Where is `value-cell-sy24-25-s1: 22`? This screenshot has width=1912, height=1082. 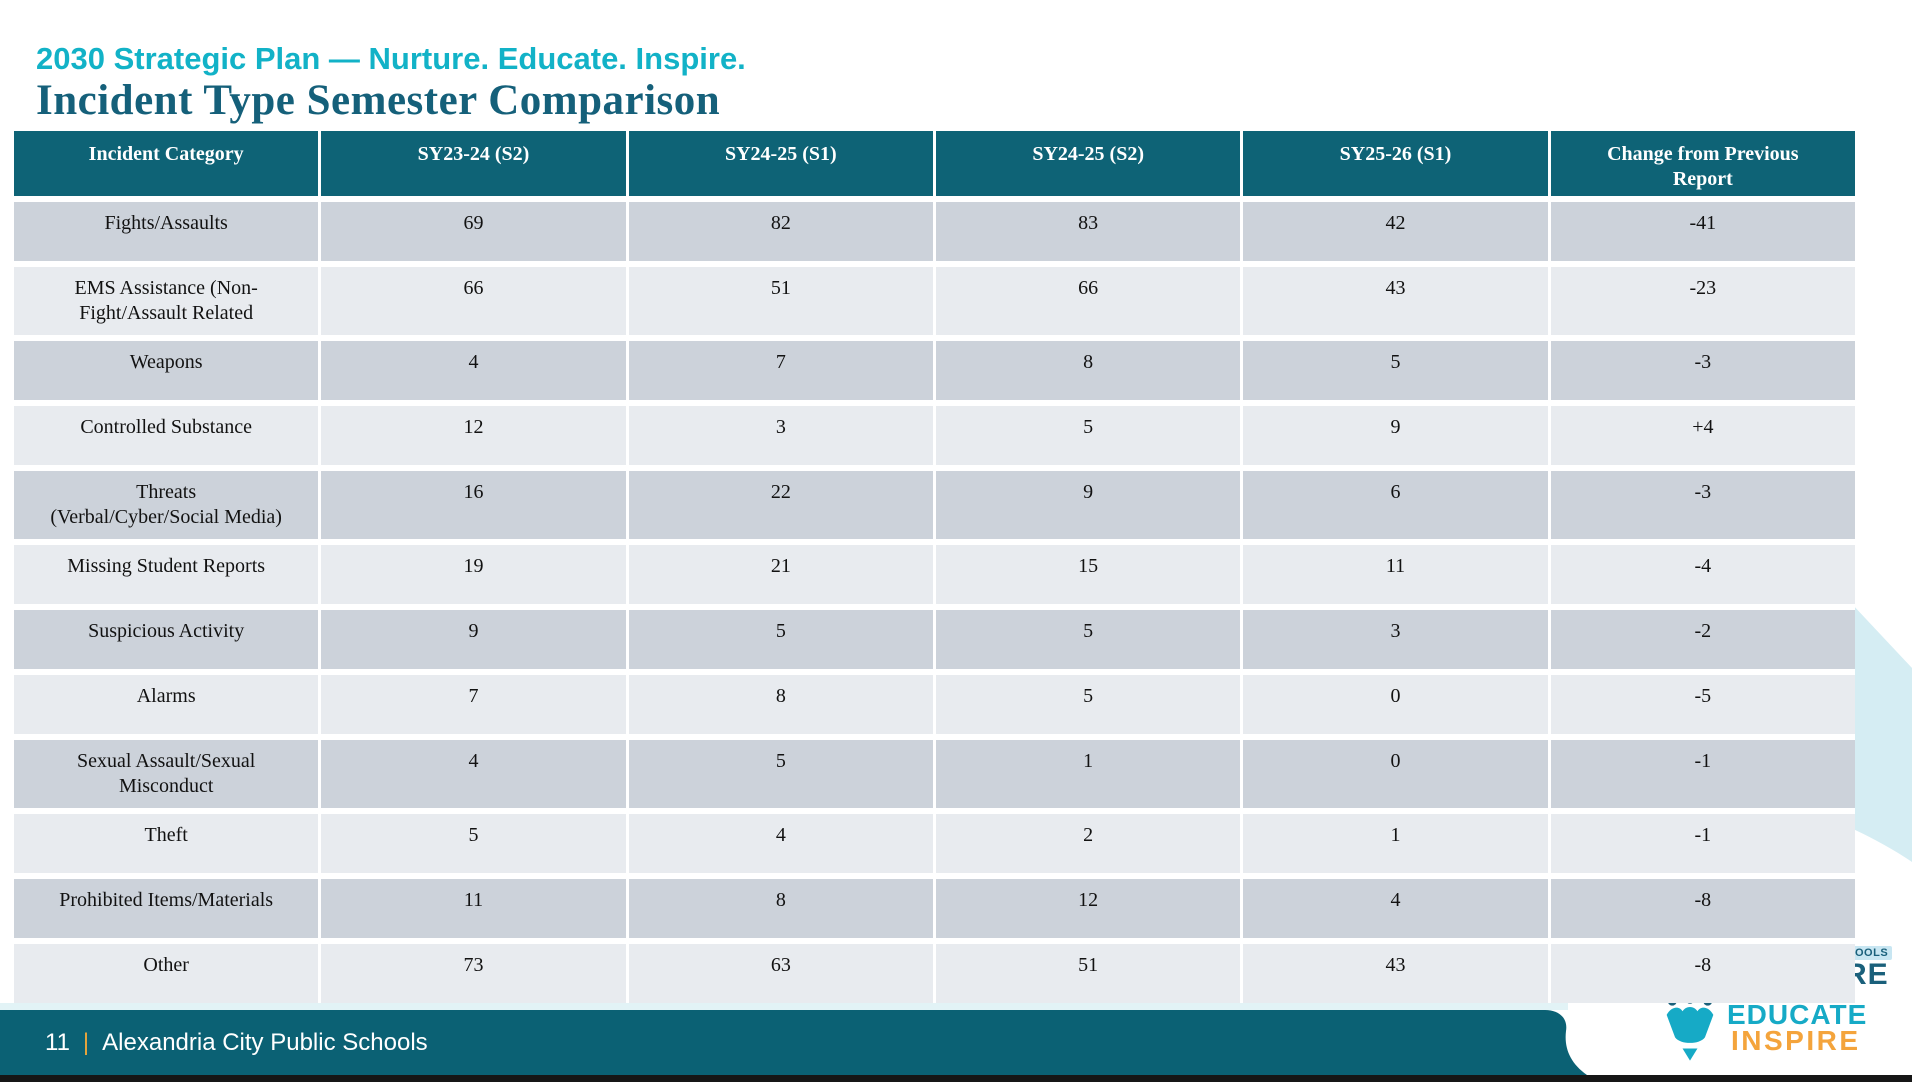
value-cell-sy24-25-s1: 22 is located at coordinates (780, 505).